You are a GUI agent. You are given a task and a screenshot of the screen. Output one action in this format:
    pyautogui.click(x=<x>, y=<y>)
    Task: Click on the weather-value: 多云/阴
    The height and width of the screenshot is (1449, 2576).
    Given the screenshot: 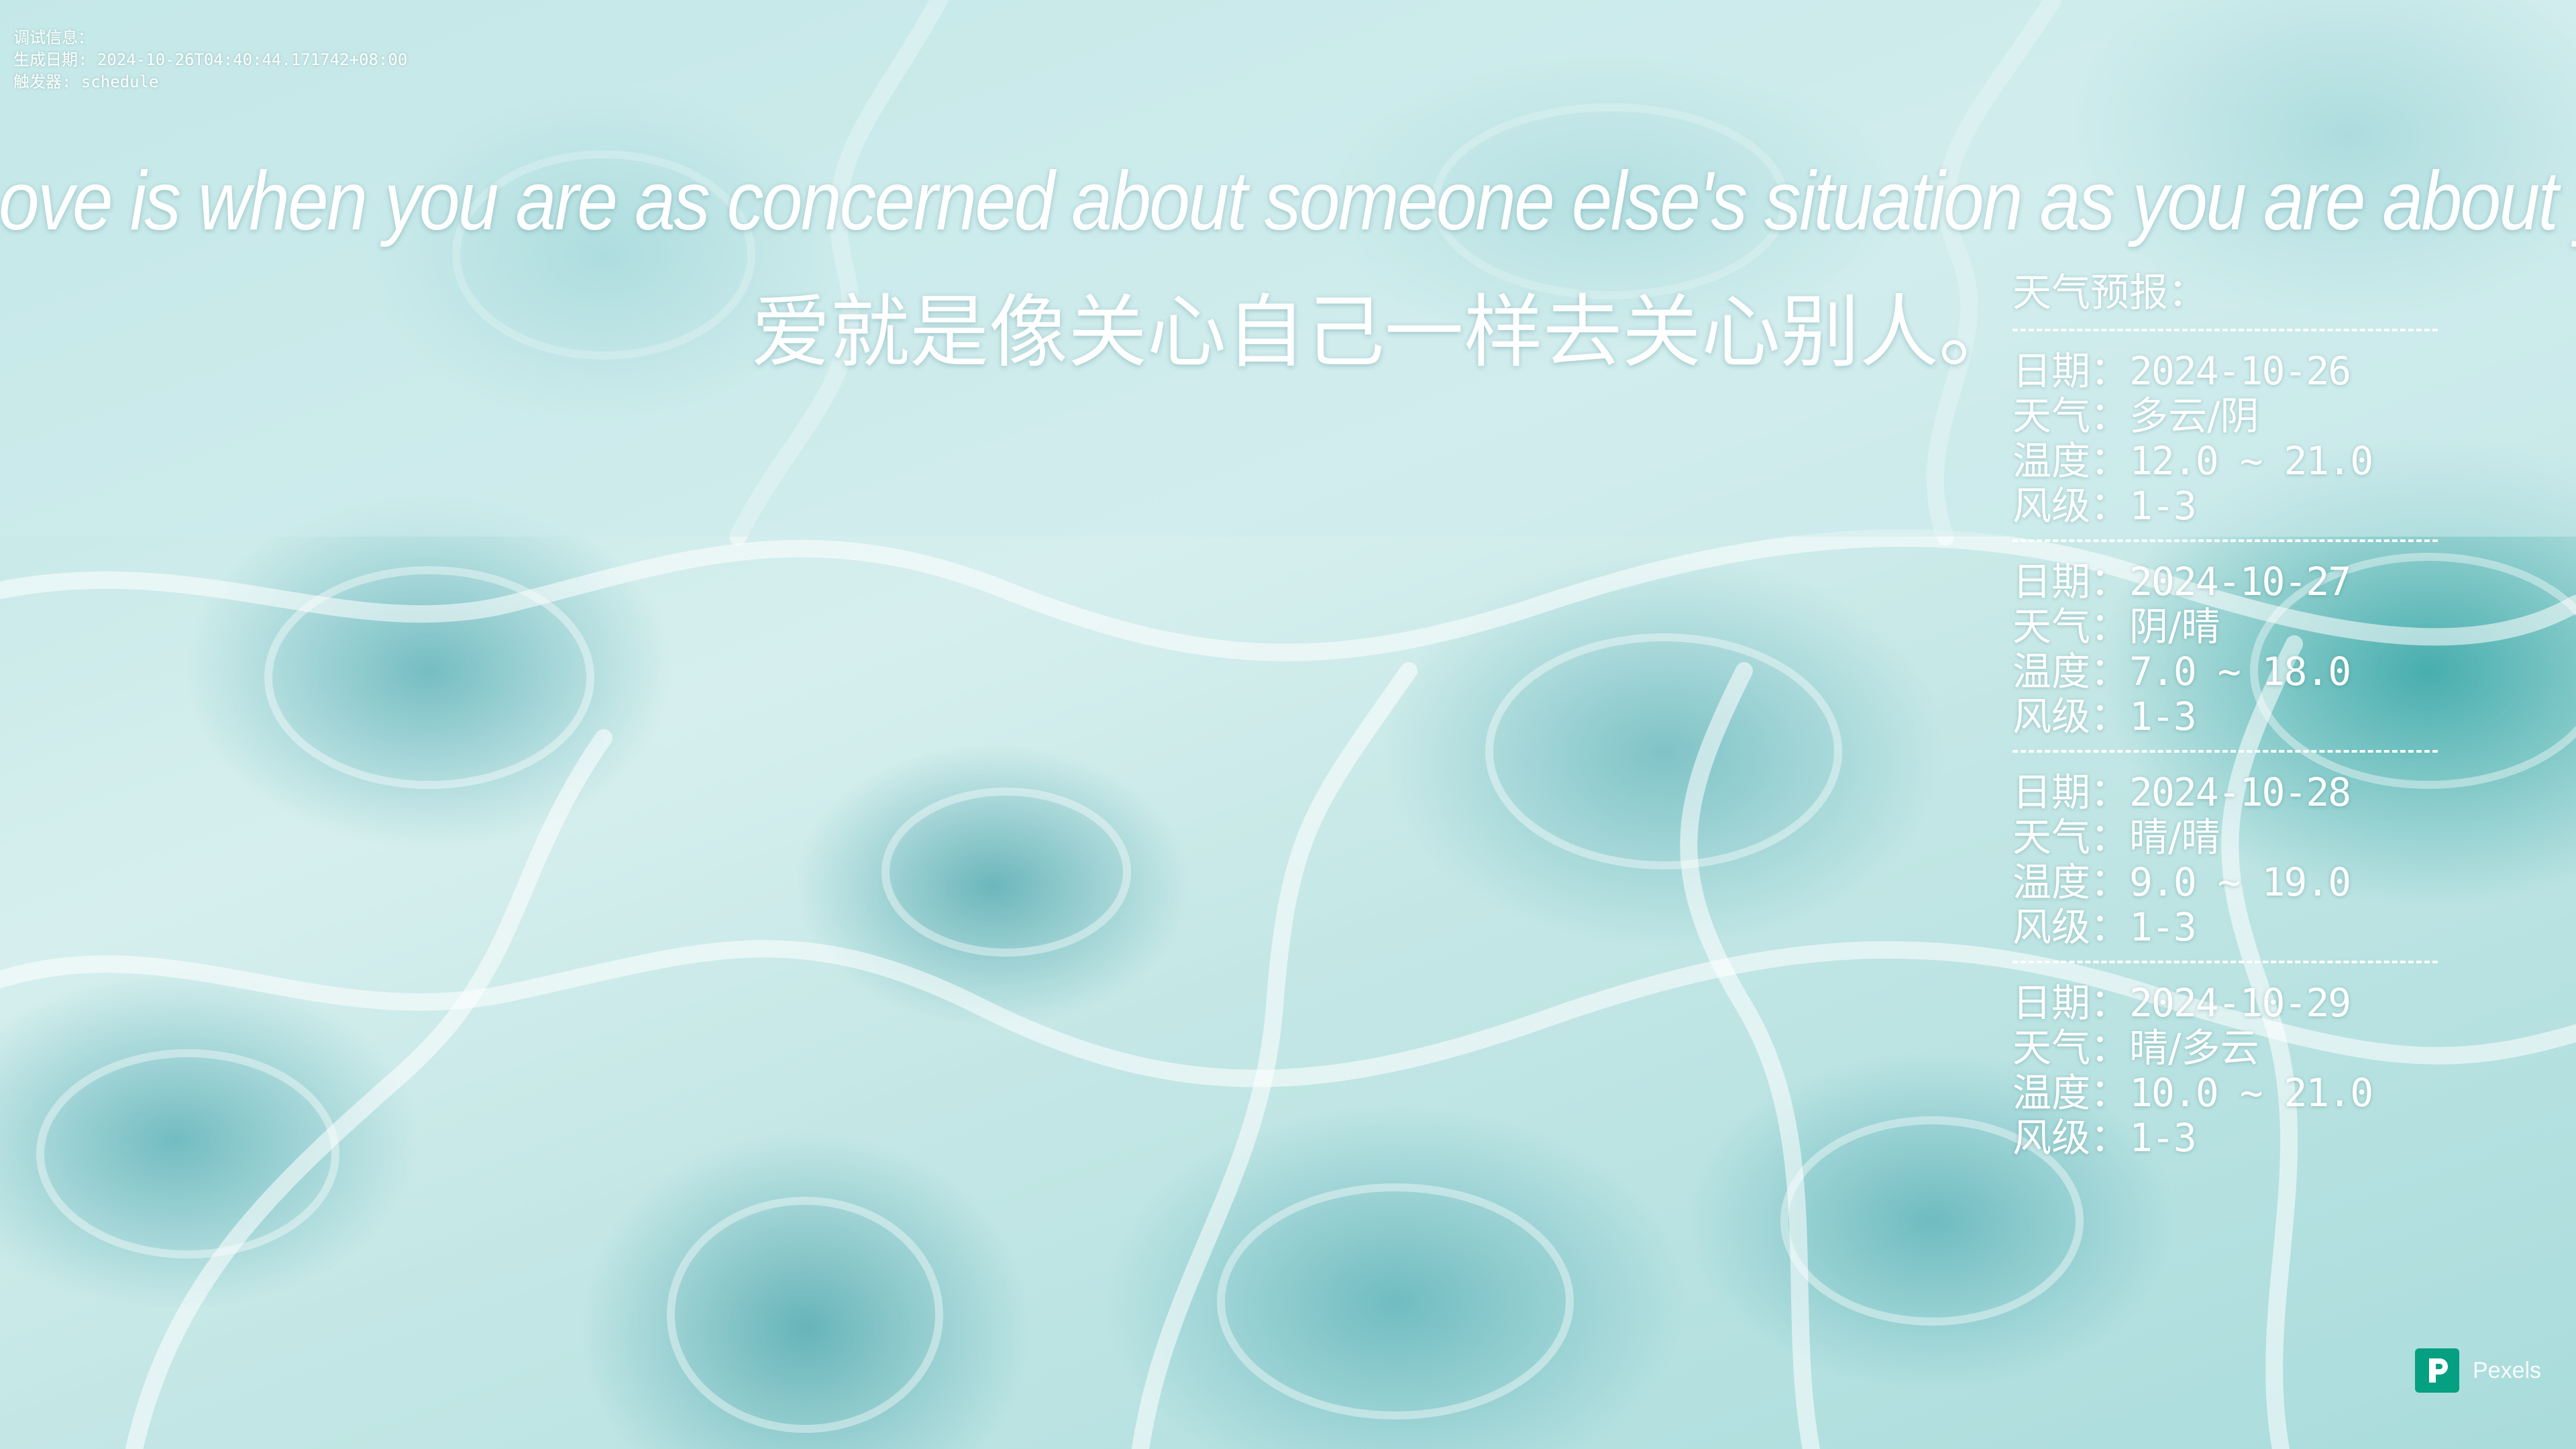 What is the action you would take?
    pyautogui.click(x=2194, y=416)
    